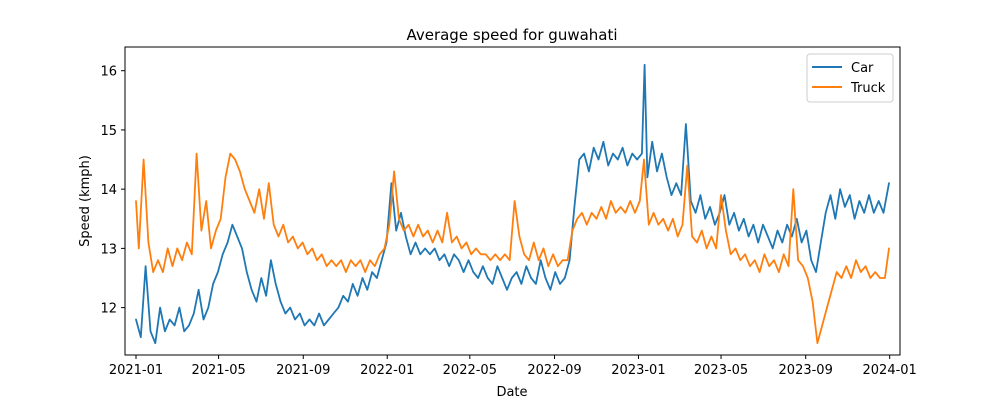 This screenshot has height=400, width=1000. What do you see at coordinates (108, 72) in the screenshot?
I see `y-tick-label: 16` at bounding box center [108, 72].